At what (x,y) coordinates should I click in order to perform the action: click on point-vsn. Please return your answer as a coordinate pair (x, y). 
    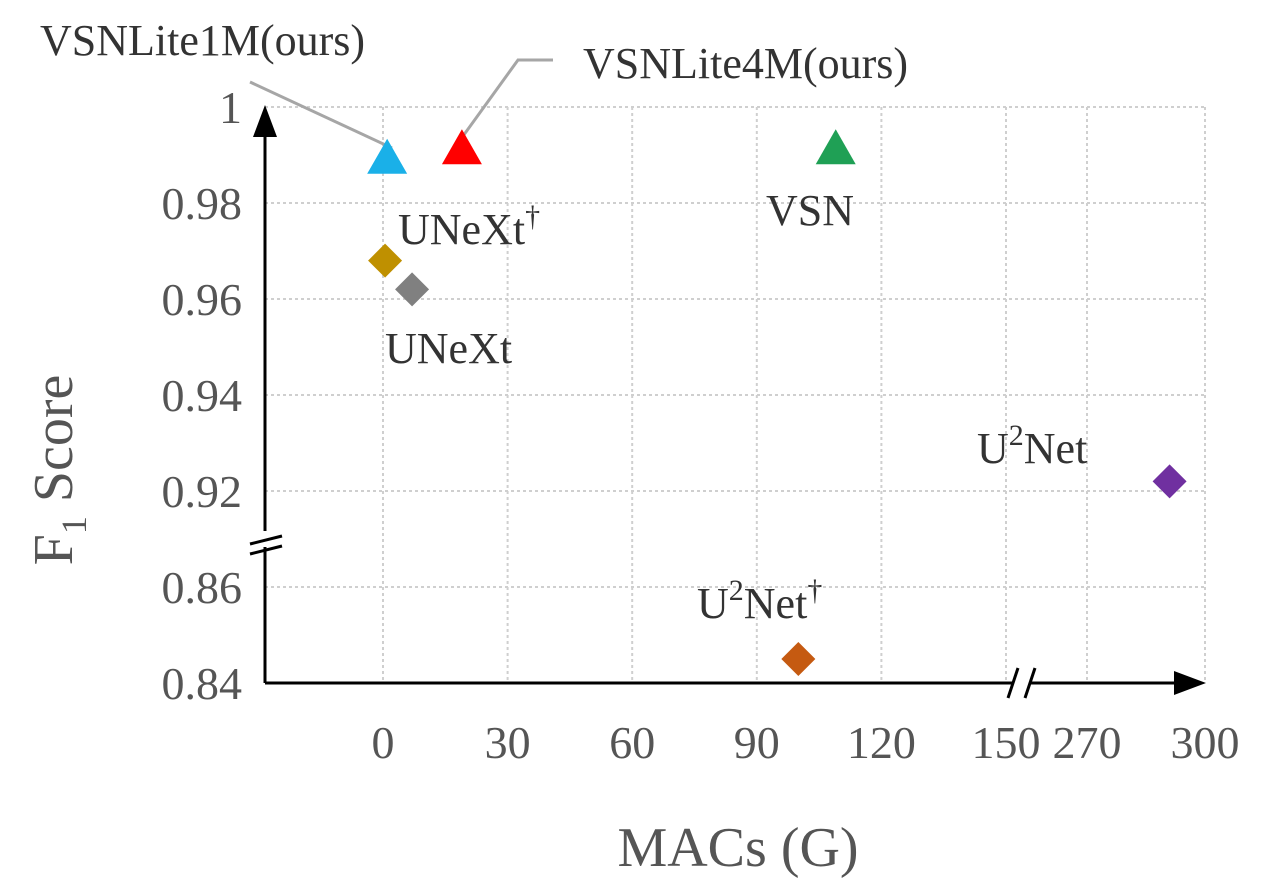
    Looking at the image, I should click on (835, 147).